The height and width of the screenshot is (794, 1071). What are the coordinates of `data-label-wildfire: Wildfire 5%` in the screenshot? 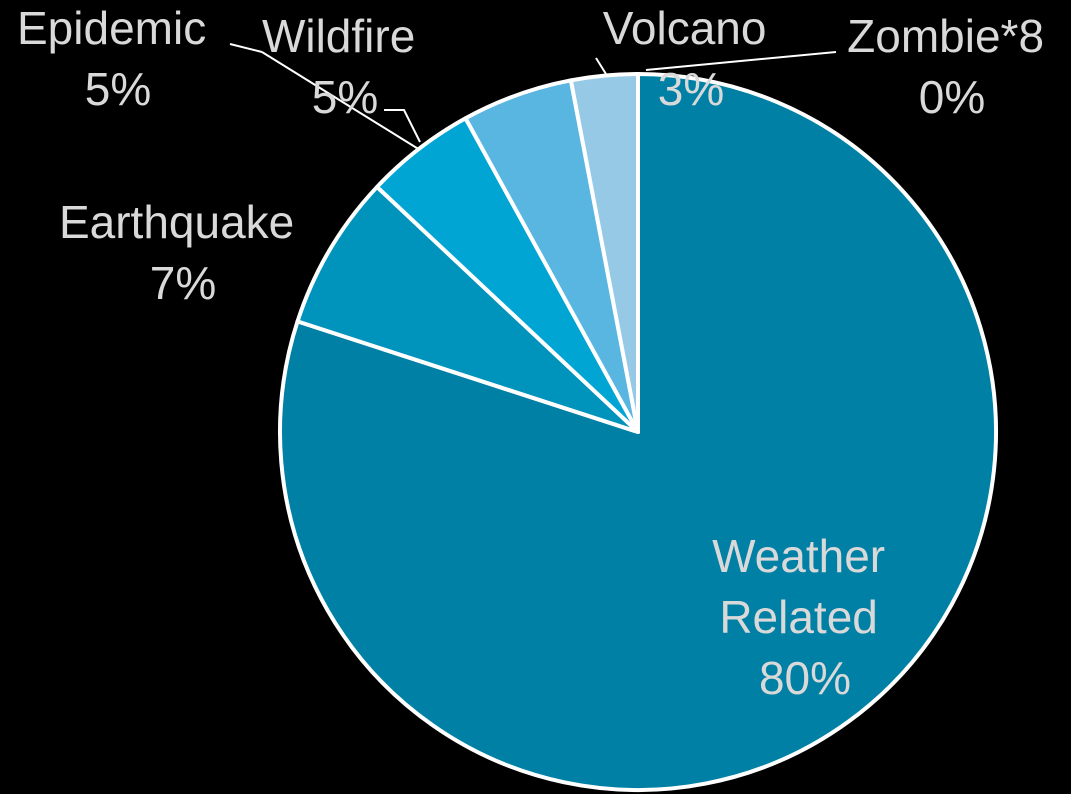 It's located at (345, 66).